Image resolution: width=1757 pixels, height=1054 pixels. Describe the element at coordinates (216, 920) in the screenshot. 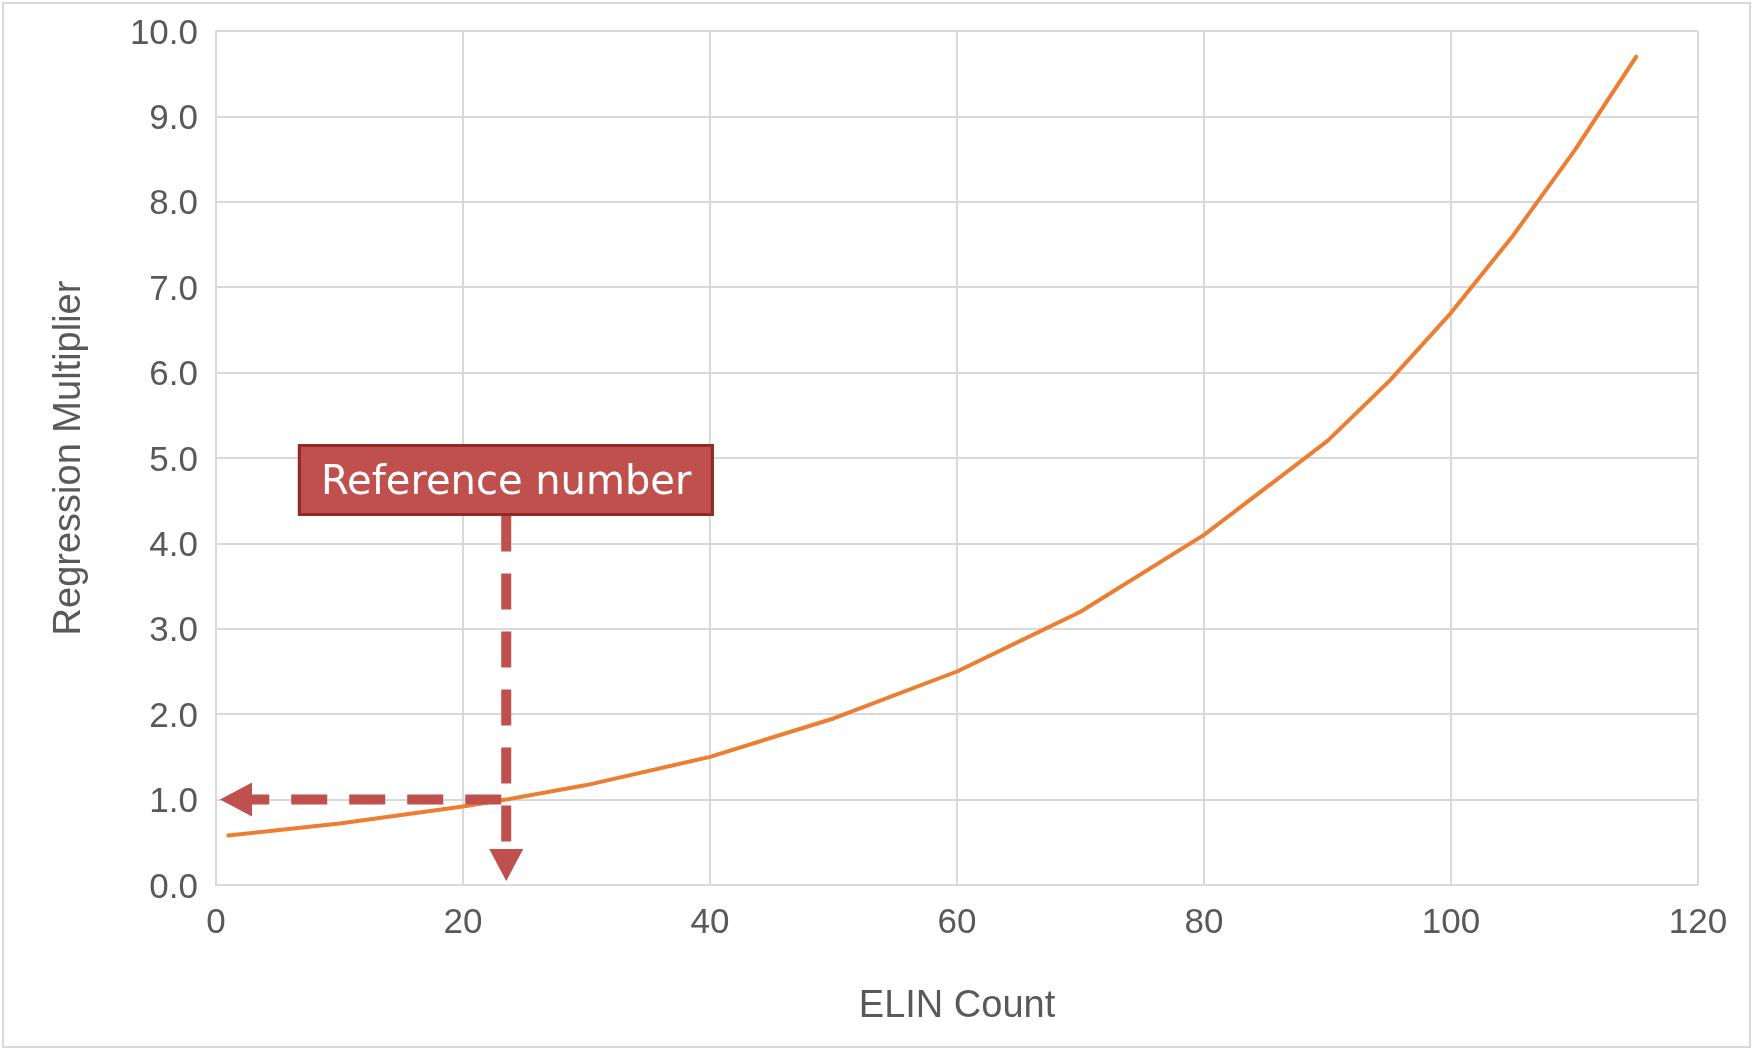

I see `x-tick-label: 0` at that location.